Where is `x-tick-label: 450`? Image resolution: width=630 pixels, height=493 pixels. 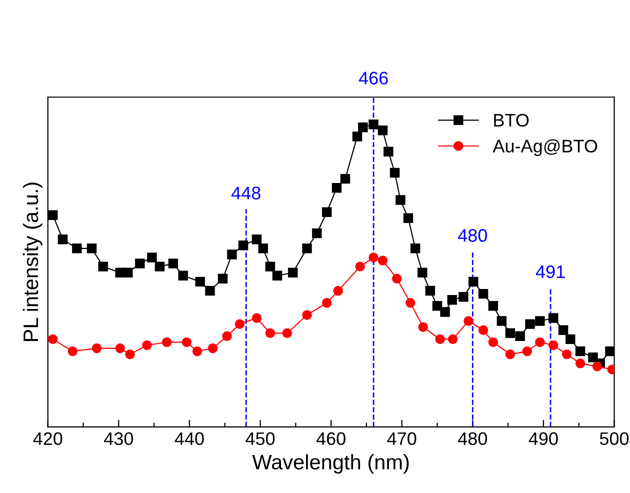
x-tick-label: 450 is located at coordinates (260, 439).